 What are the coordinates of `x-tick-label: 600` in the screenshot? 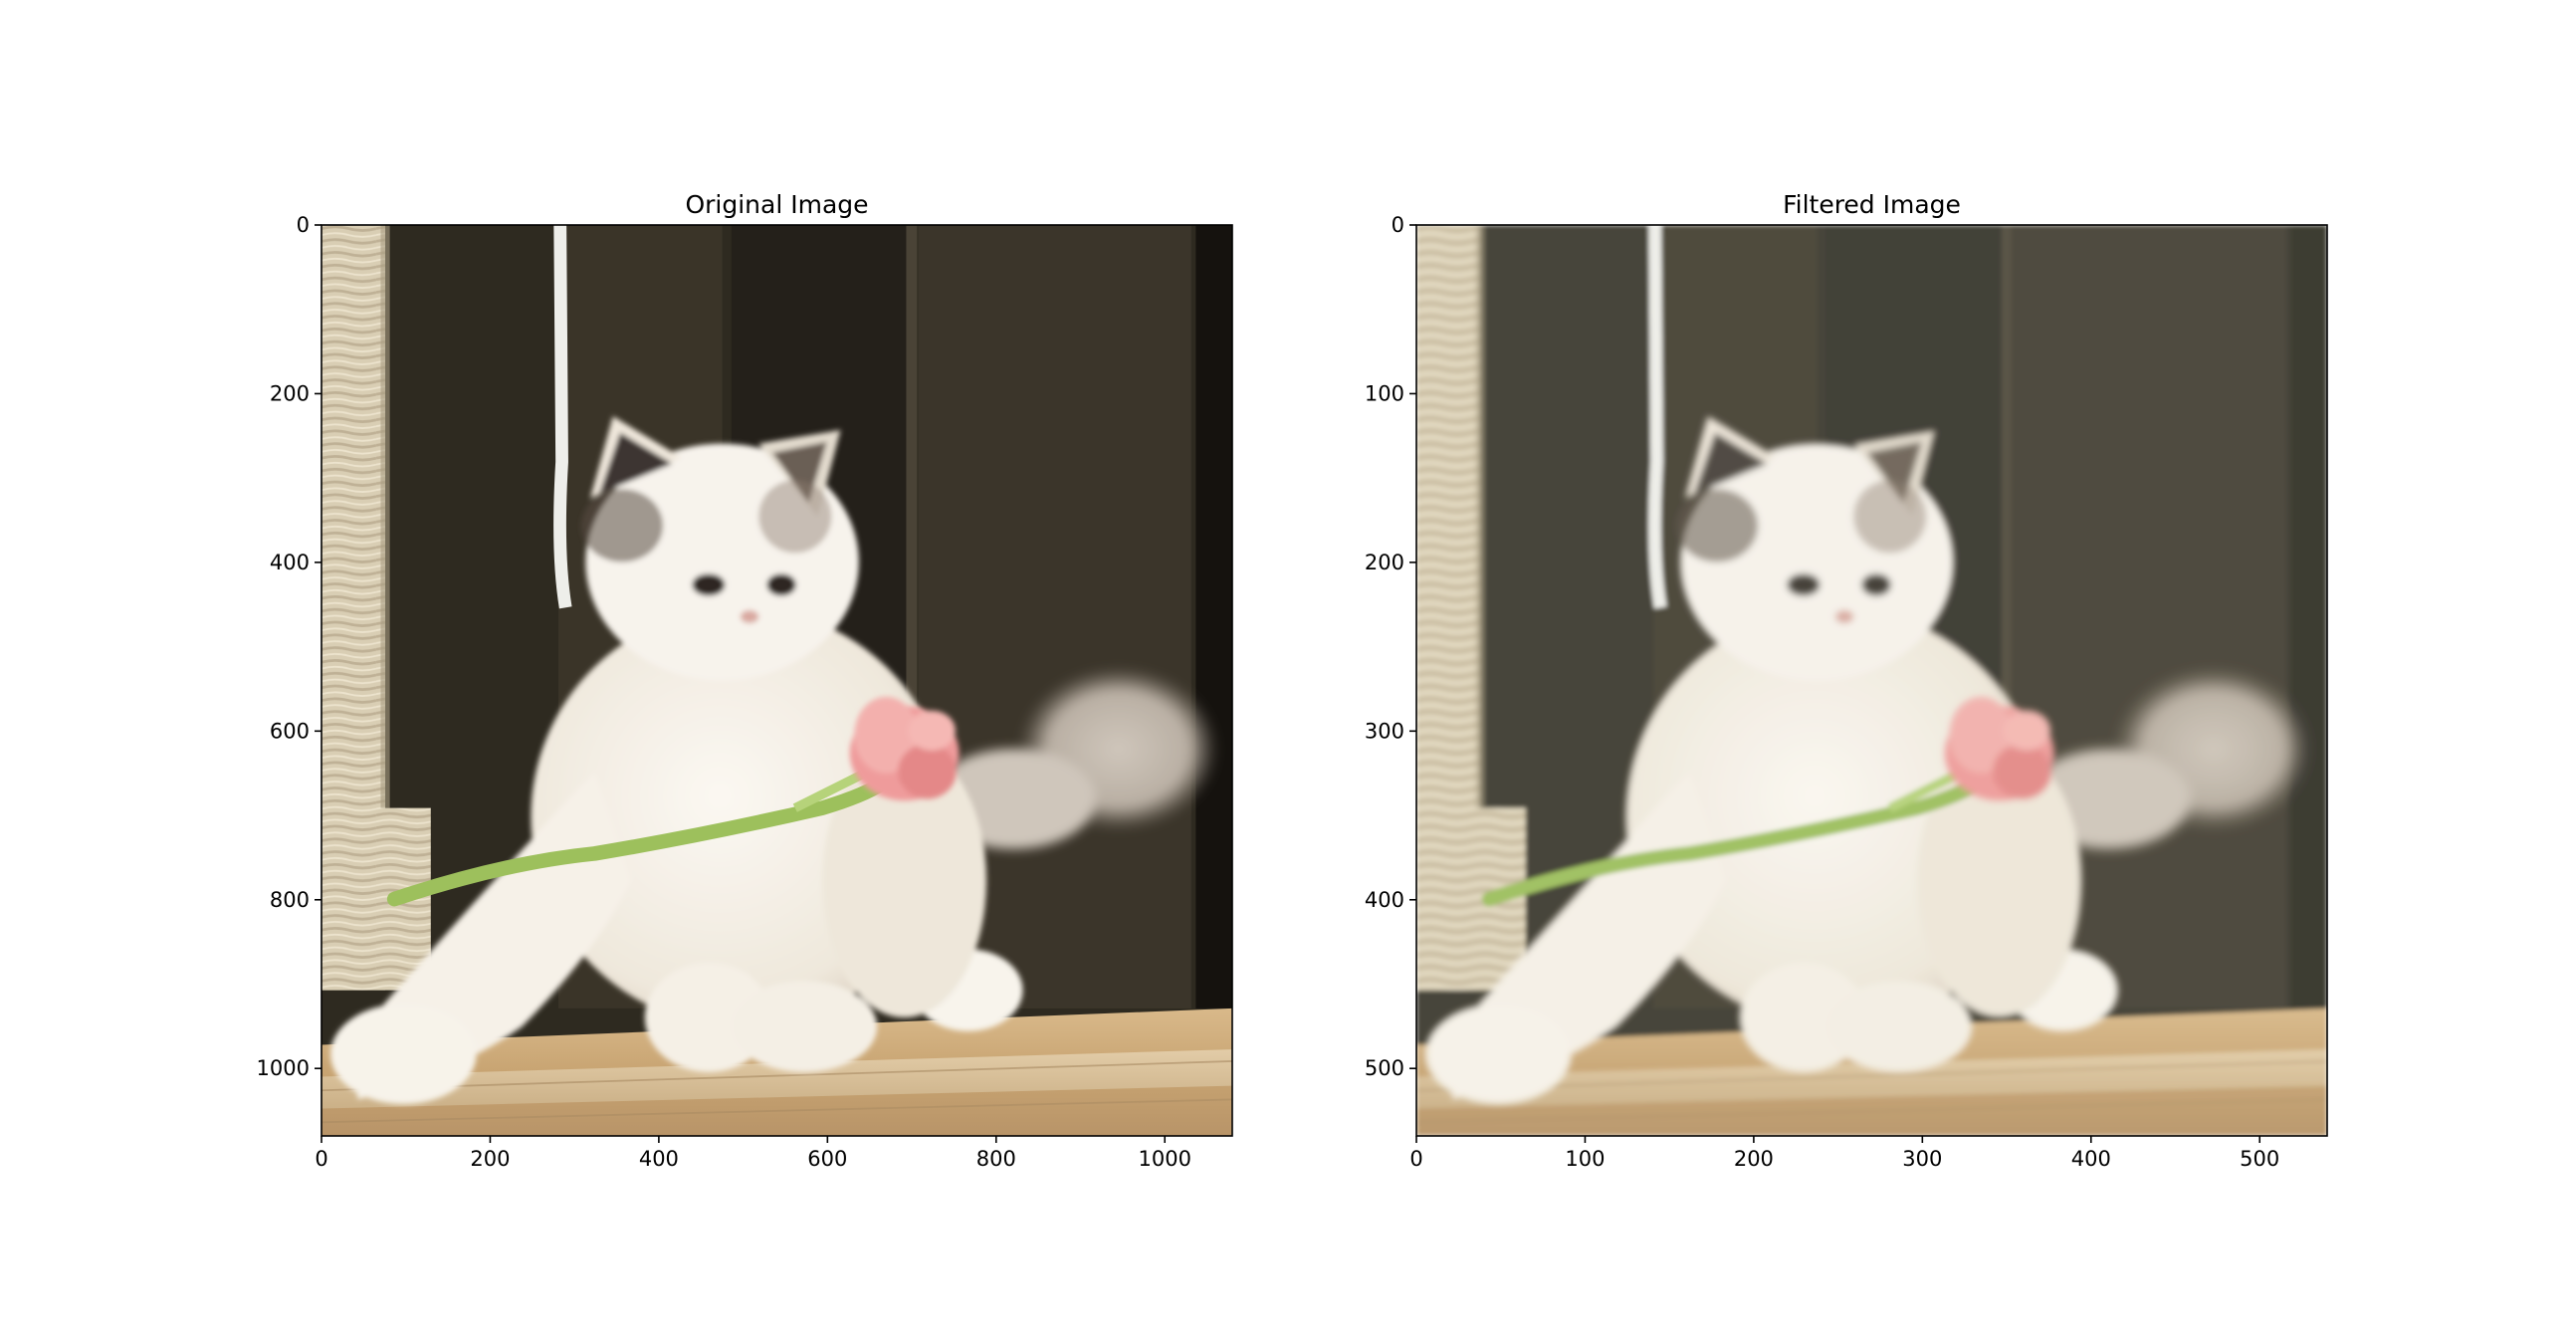 It's located at (827, 1159).